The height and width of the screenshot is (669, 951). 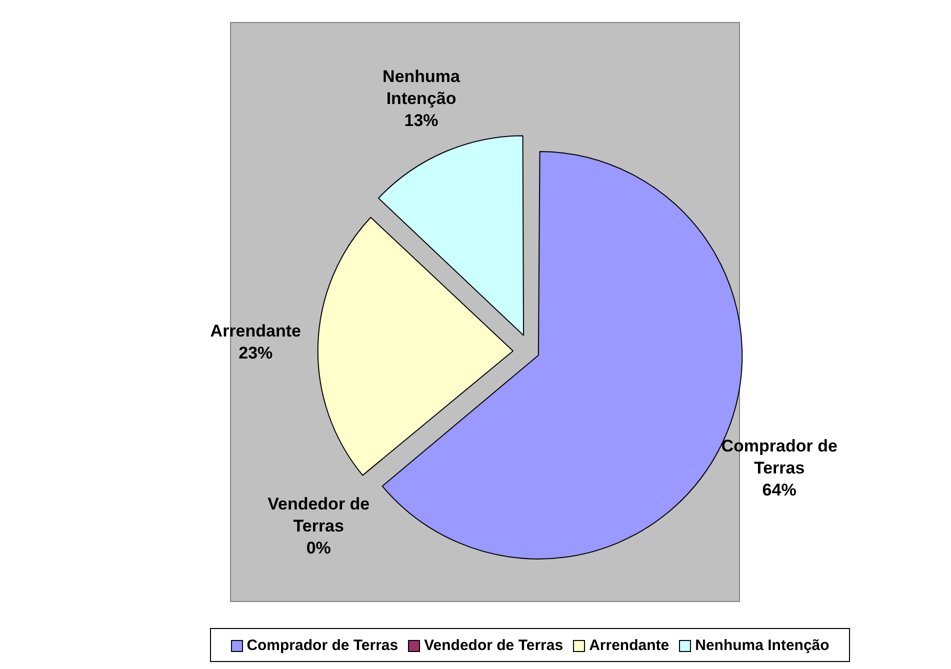 I want to click on legend-label: Nenhuma Intenção, so click(x=762, y=645).